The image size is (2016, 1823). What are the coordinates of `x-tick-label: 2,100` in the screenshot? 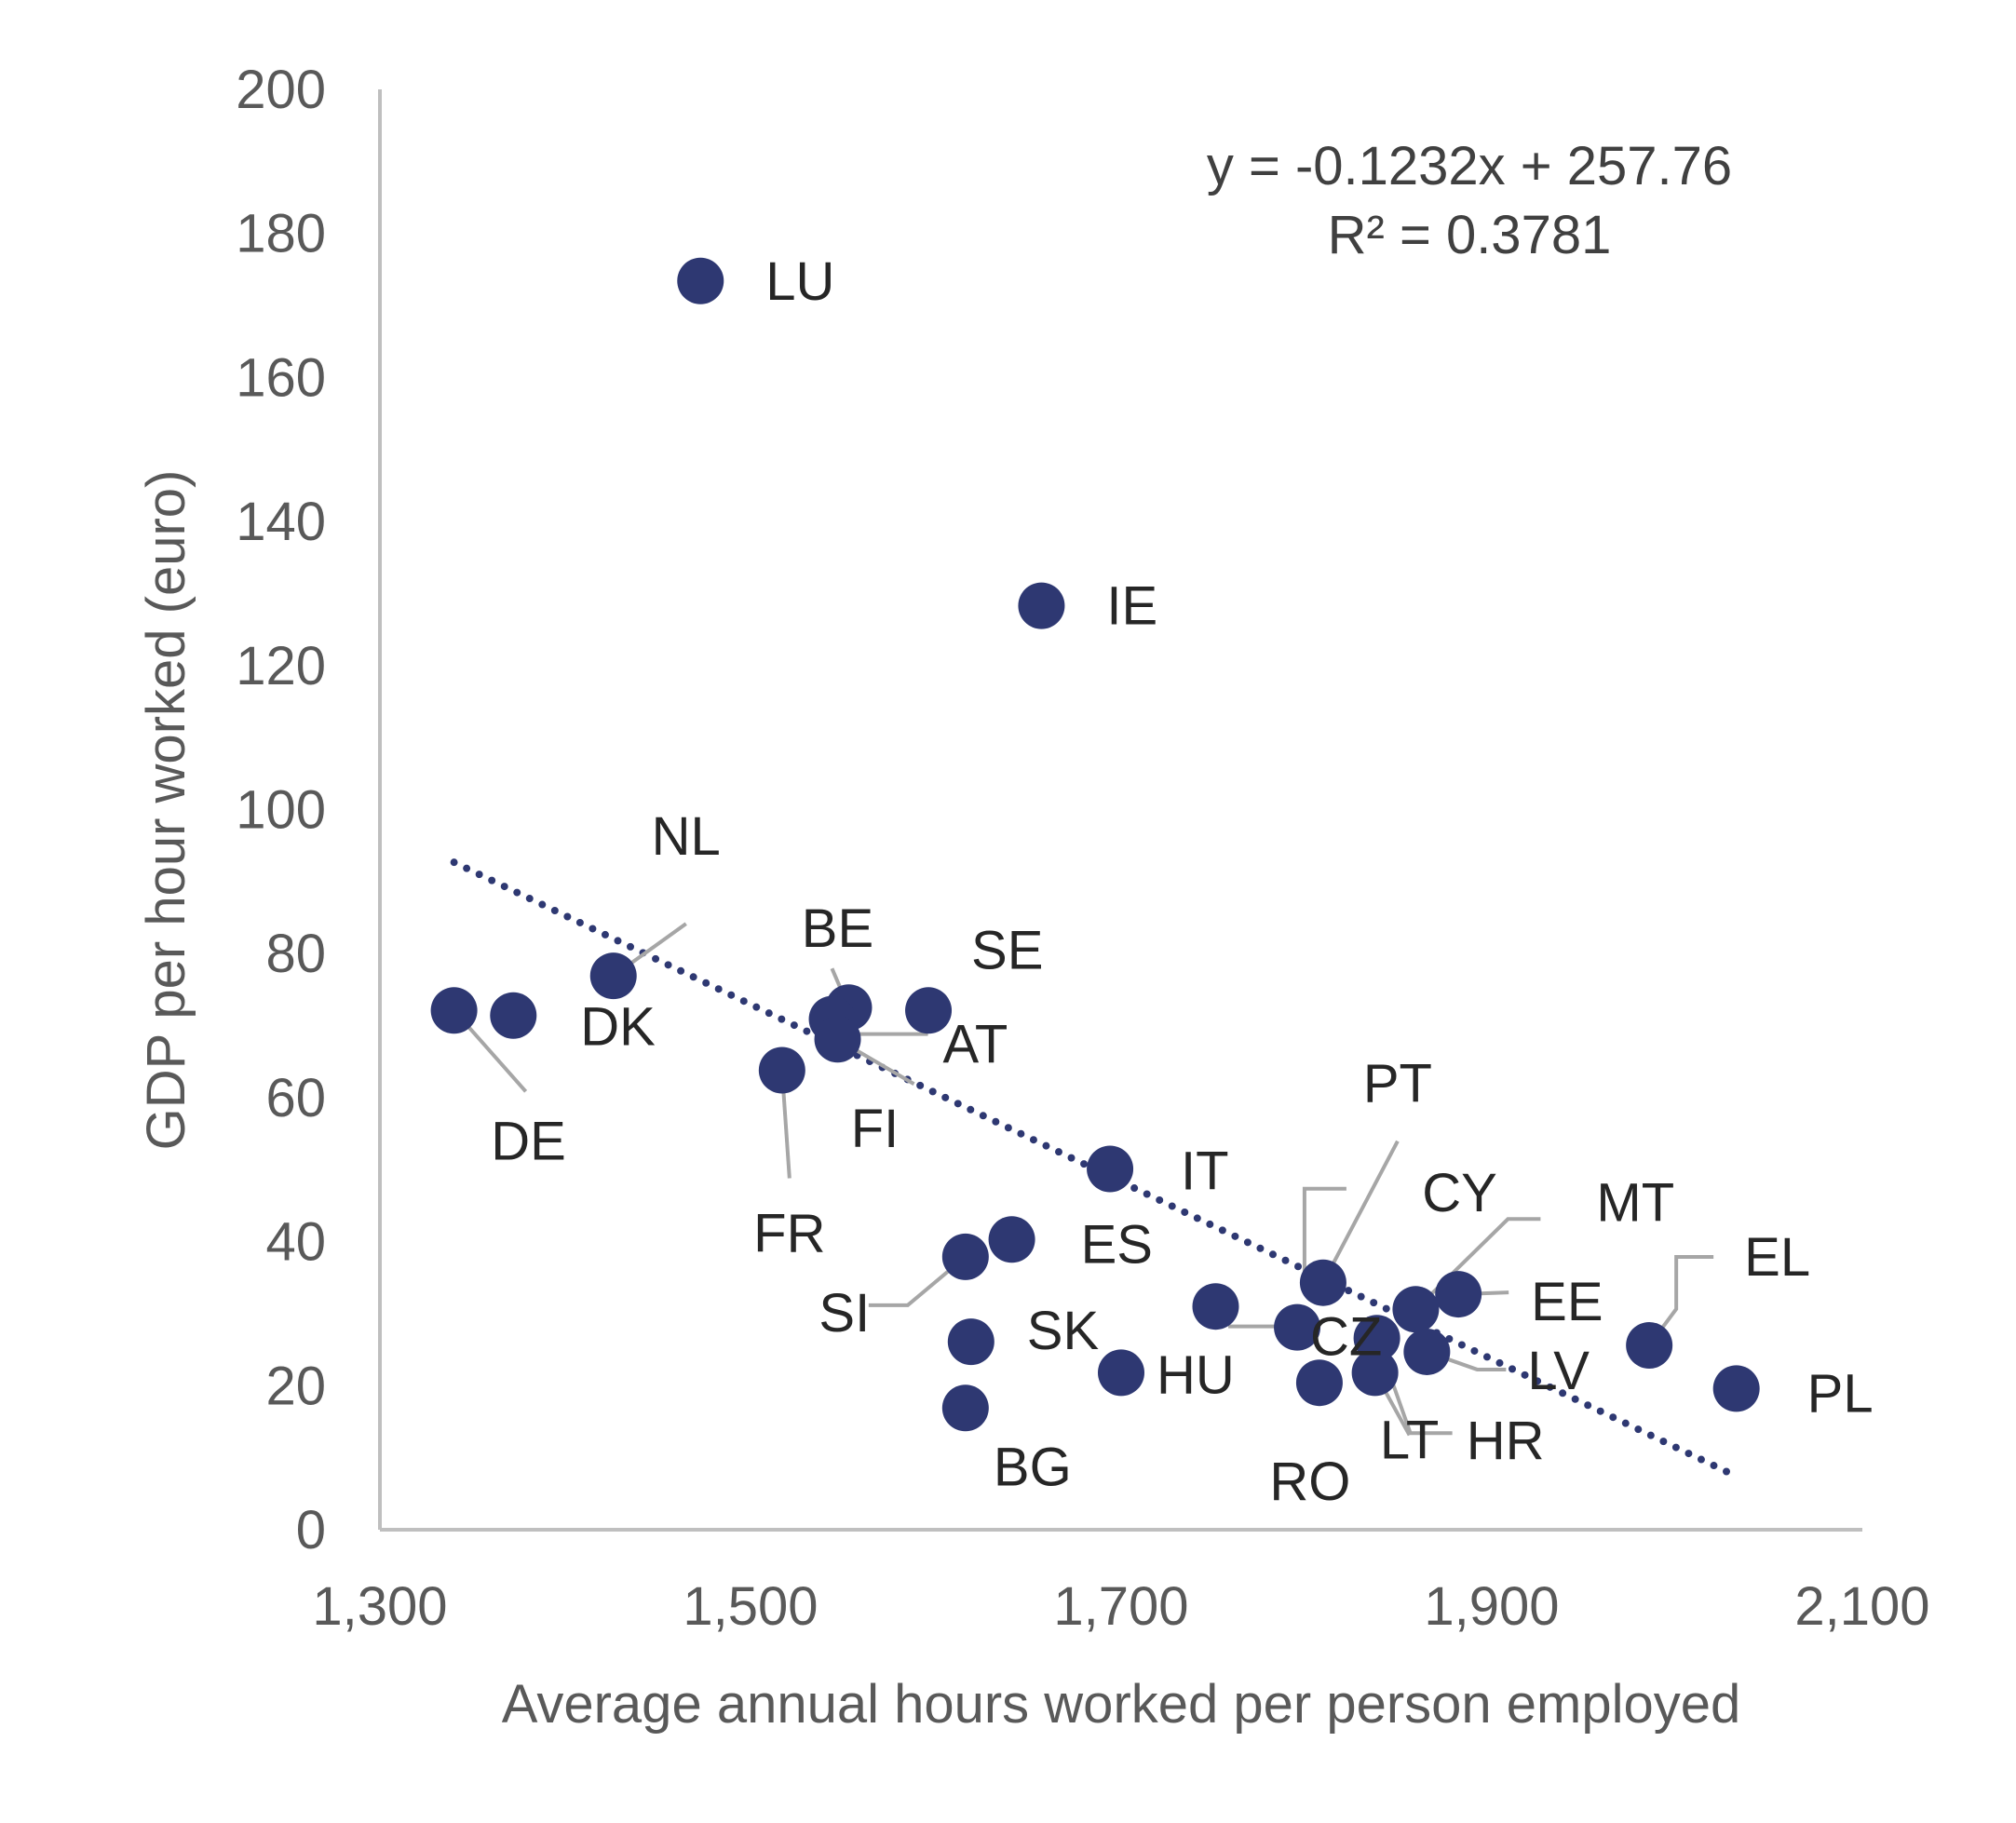 It's located at (1862, 1606).